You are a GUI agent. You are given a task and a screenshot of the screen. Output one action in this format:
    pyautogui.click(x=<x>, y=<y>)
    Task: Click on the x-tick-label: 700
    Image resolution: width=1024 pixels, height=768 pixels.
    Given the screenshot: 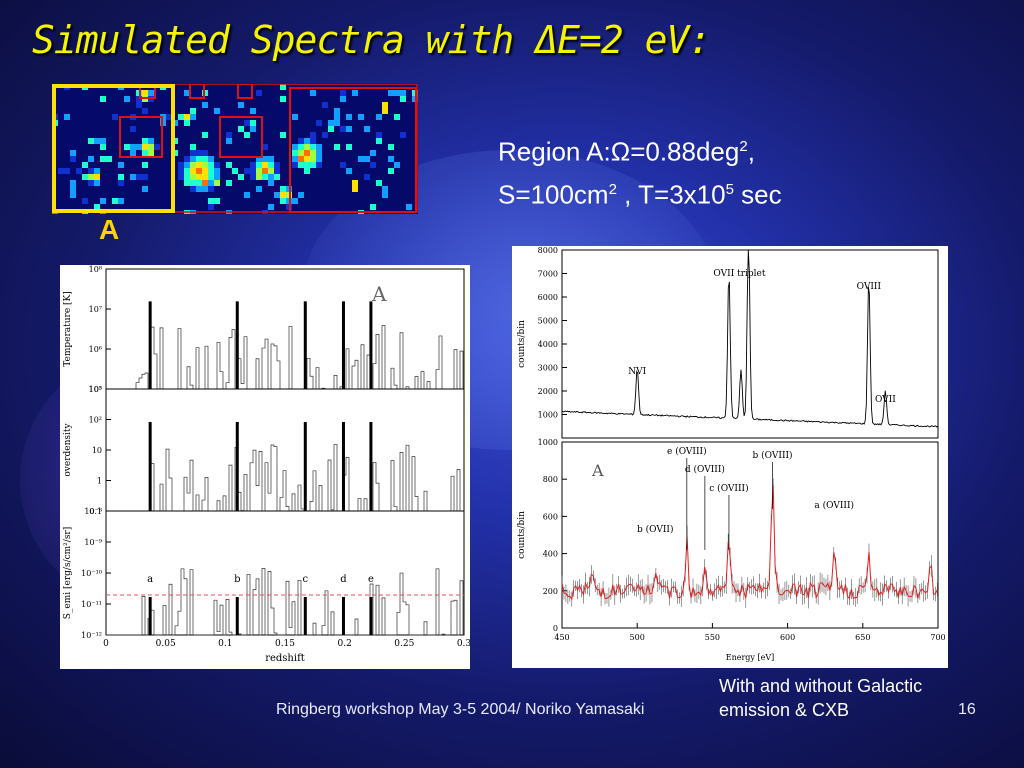 What is the action you would take?
    pyautogui.click(x=937, y=637)
    